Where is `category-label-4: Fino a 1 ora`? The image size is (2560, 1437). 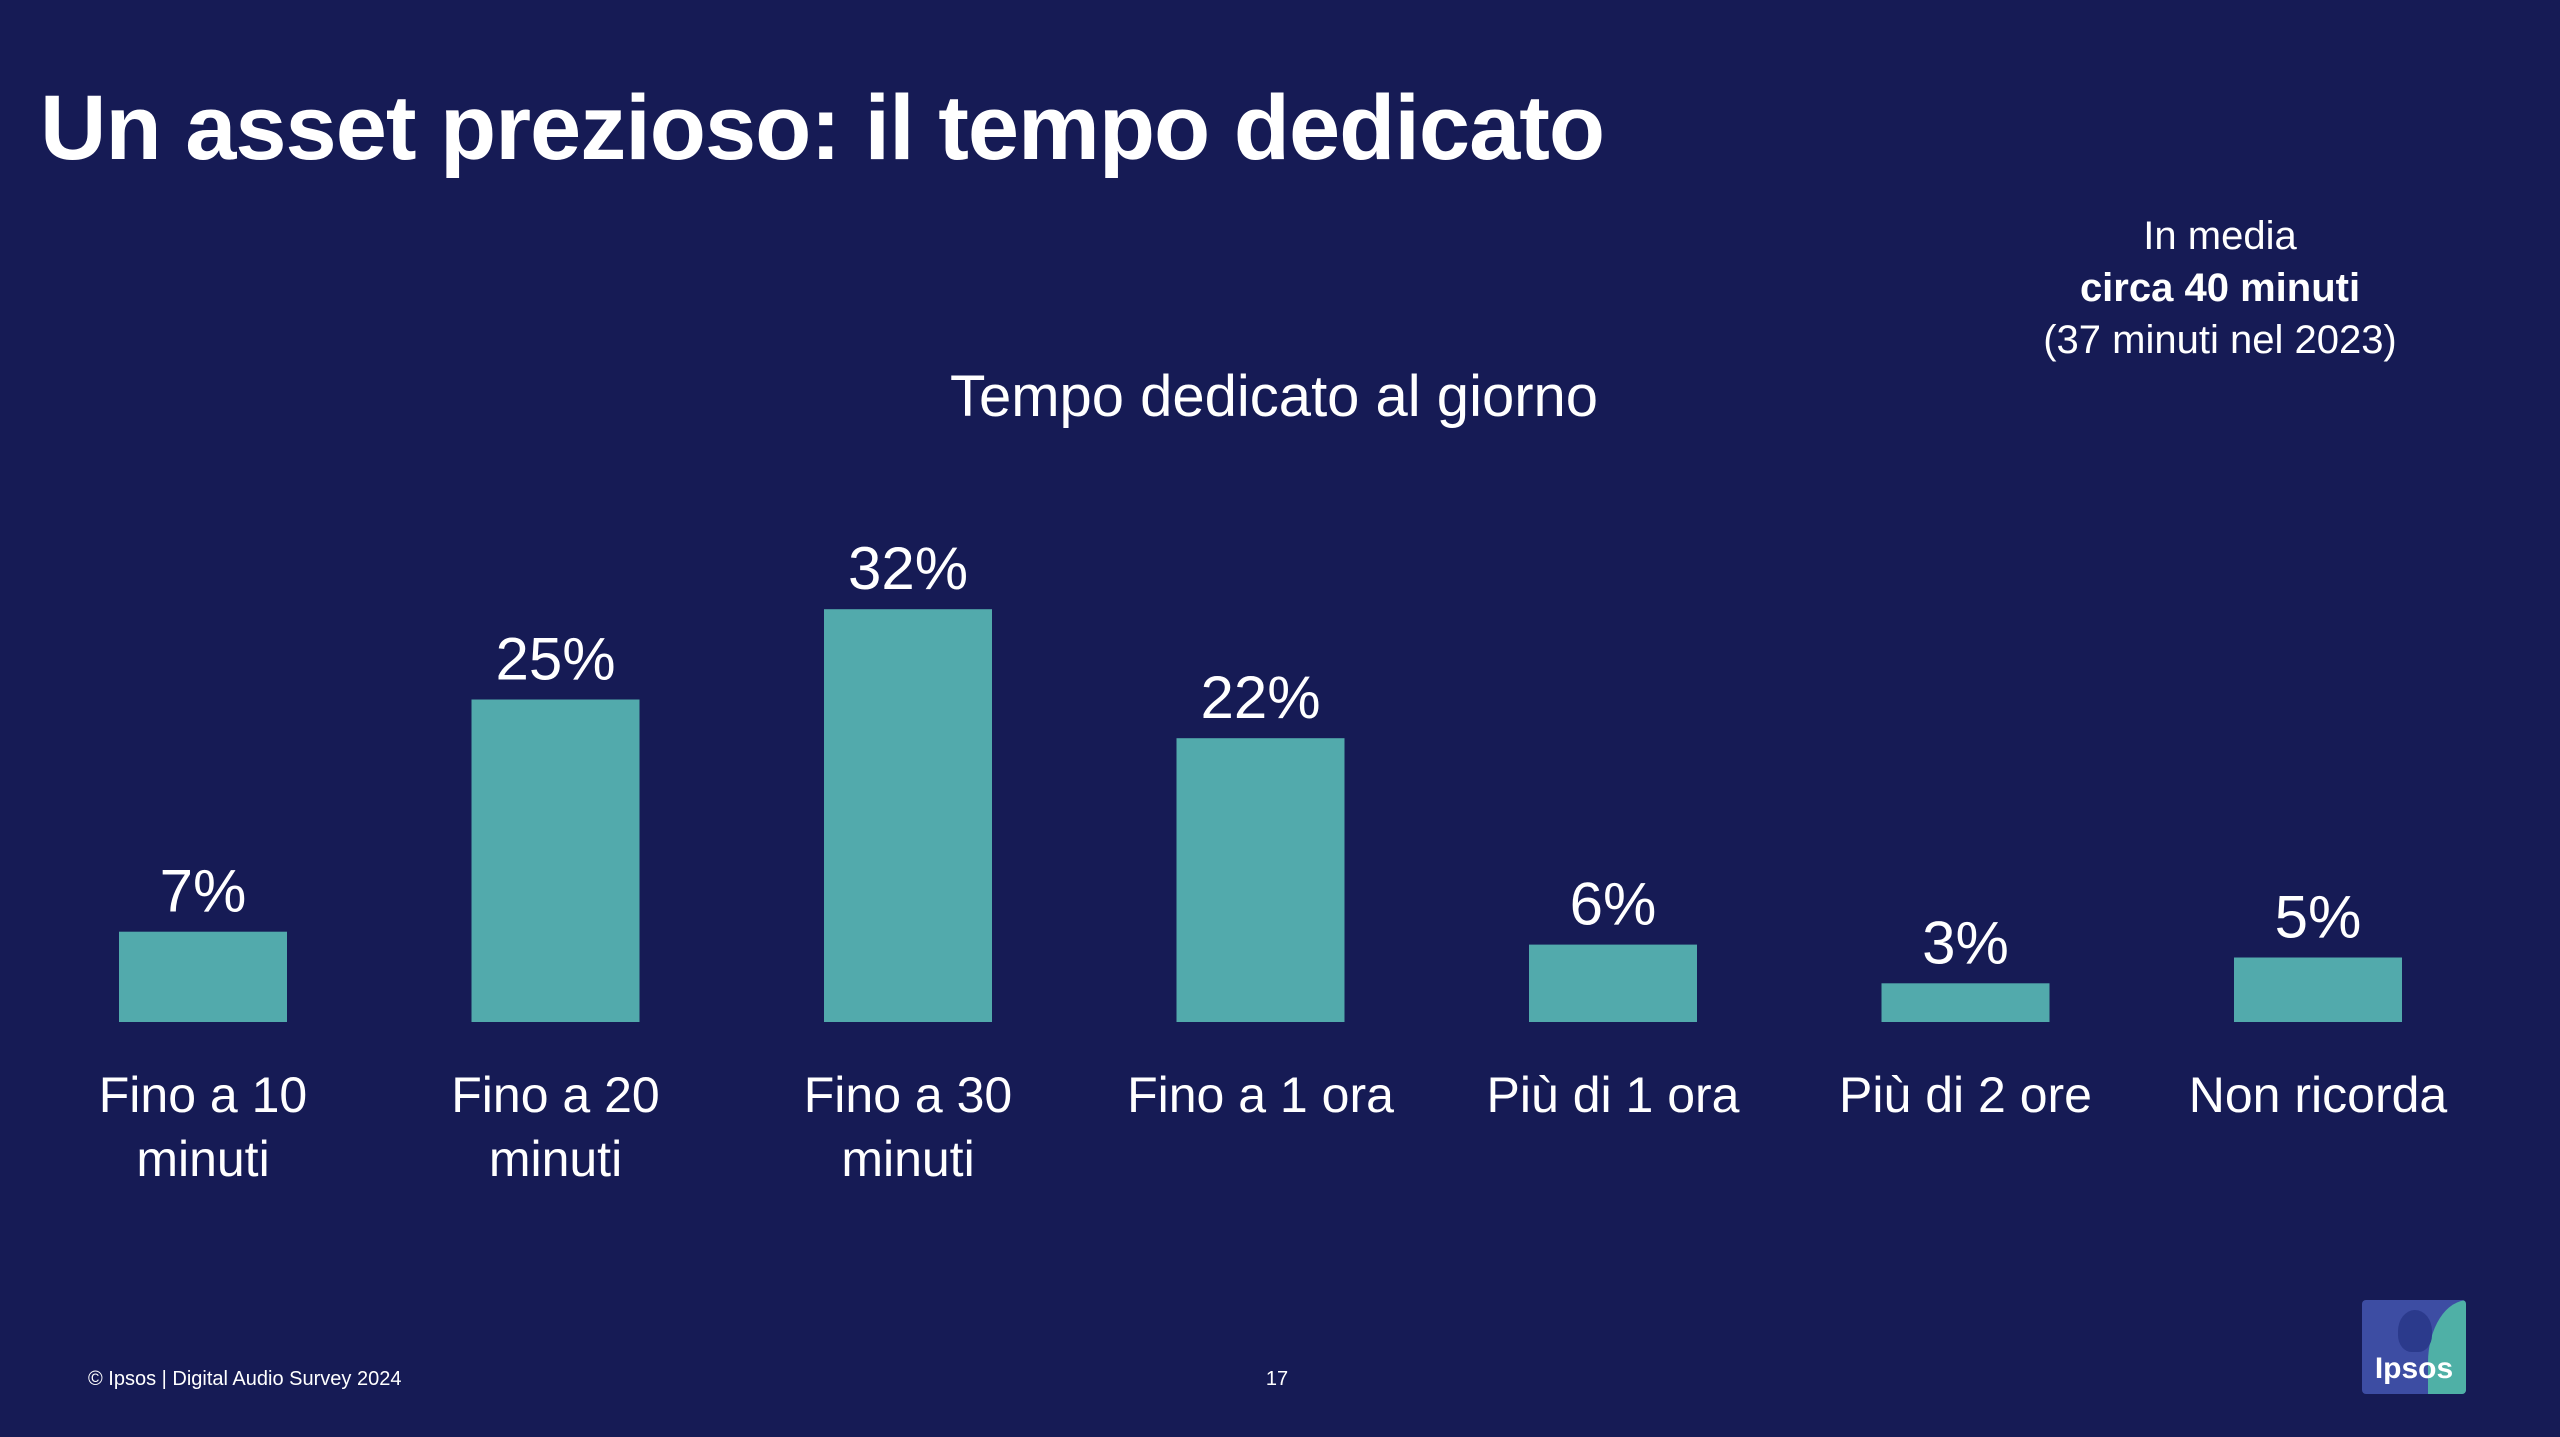 category-label-4: Fino a 1 ora is located at coordinates (1260, 1095).